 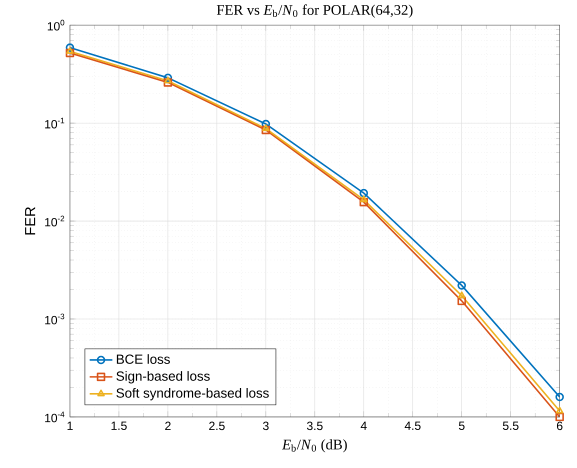 What do you see at coordinates (217, 426) in the screenshot?
I see `x-tick-label: 2.5` at bounding box center [217, 426].